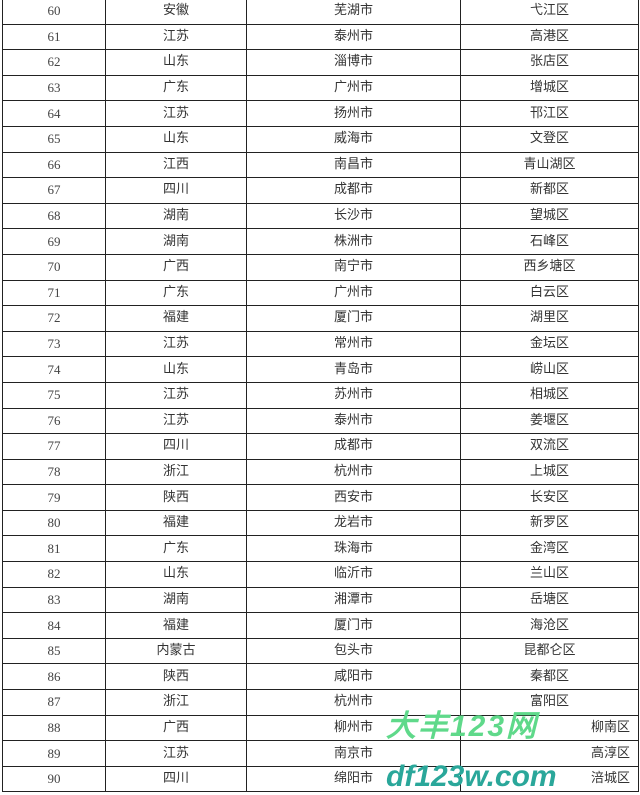 This screenshot has height=795, width=640. What do you see at coordinates (353, 523) in the screenshot?
I see `city-cell: 龙岩市` at bounding box center [353, 523].